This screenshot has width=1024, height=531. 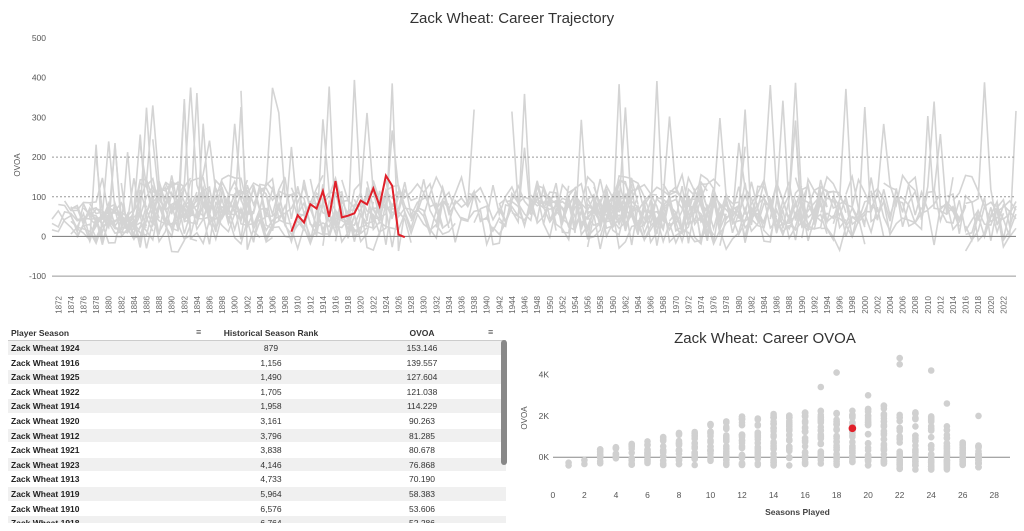 What do you see at coordinates (584, 495) in the screenshot?
I see `x-tick-label: 2` at bounding box center [584, 495].